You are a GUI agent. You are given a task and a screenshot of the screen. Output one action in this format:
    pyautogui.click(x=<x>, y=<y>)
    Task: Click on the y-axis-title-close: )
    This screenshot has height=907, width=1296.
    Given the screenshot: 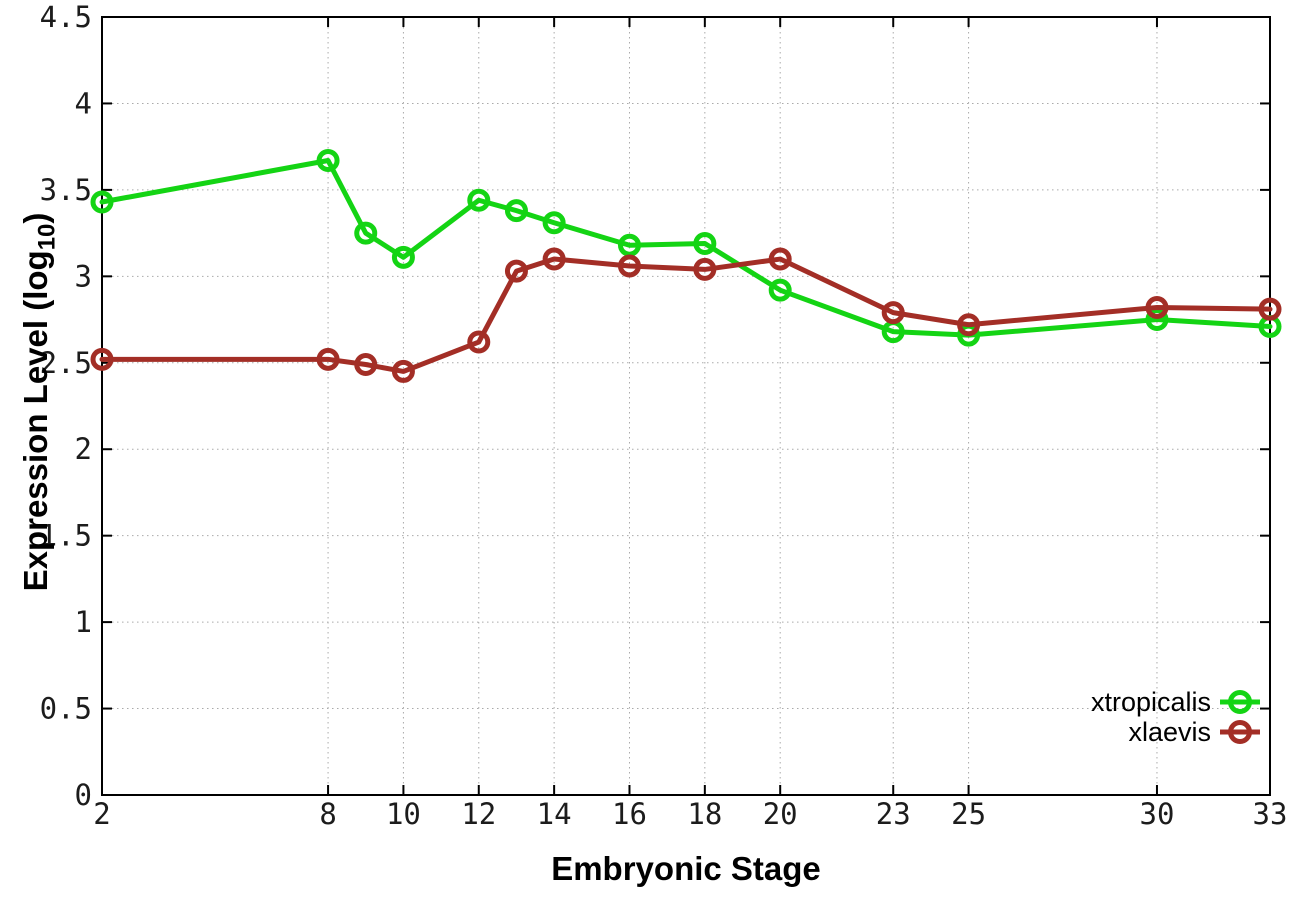 What is the action you would take?
    pyautogui.click(x=35, y=218)
    